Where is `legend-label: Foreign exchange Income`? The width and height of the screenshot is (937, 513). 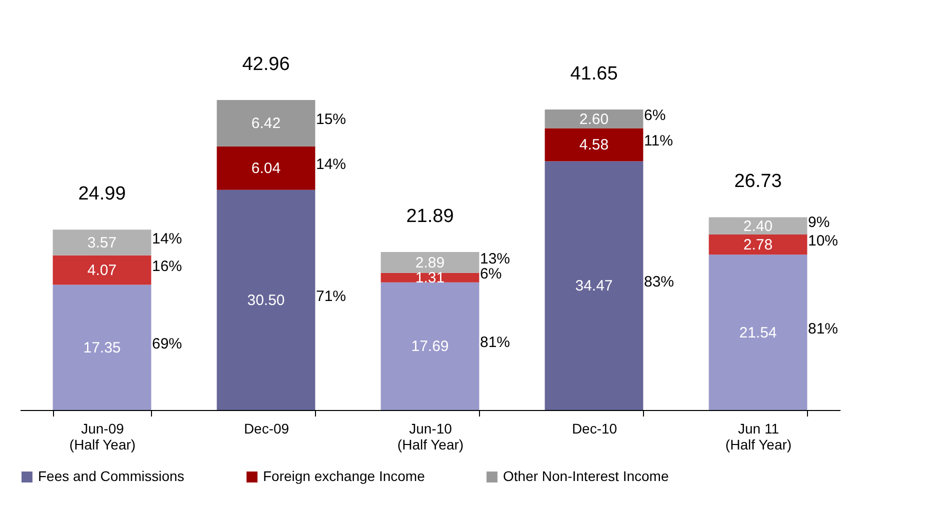
legend-label: Foreign exchange Income is located at coordinates (344, 476).